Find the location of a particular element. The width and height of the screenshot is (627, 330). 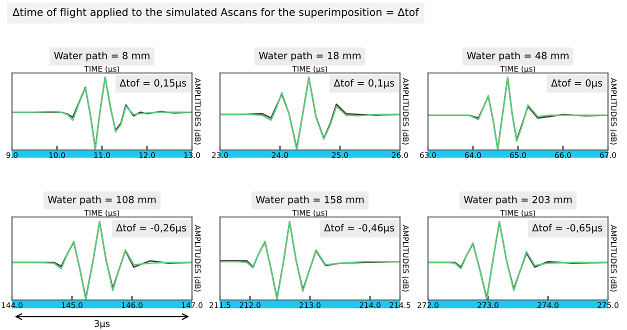

chart-title: Water path = 18 mm is located at coordinates (309, 57).